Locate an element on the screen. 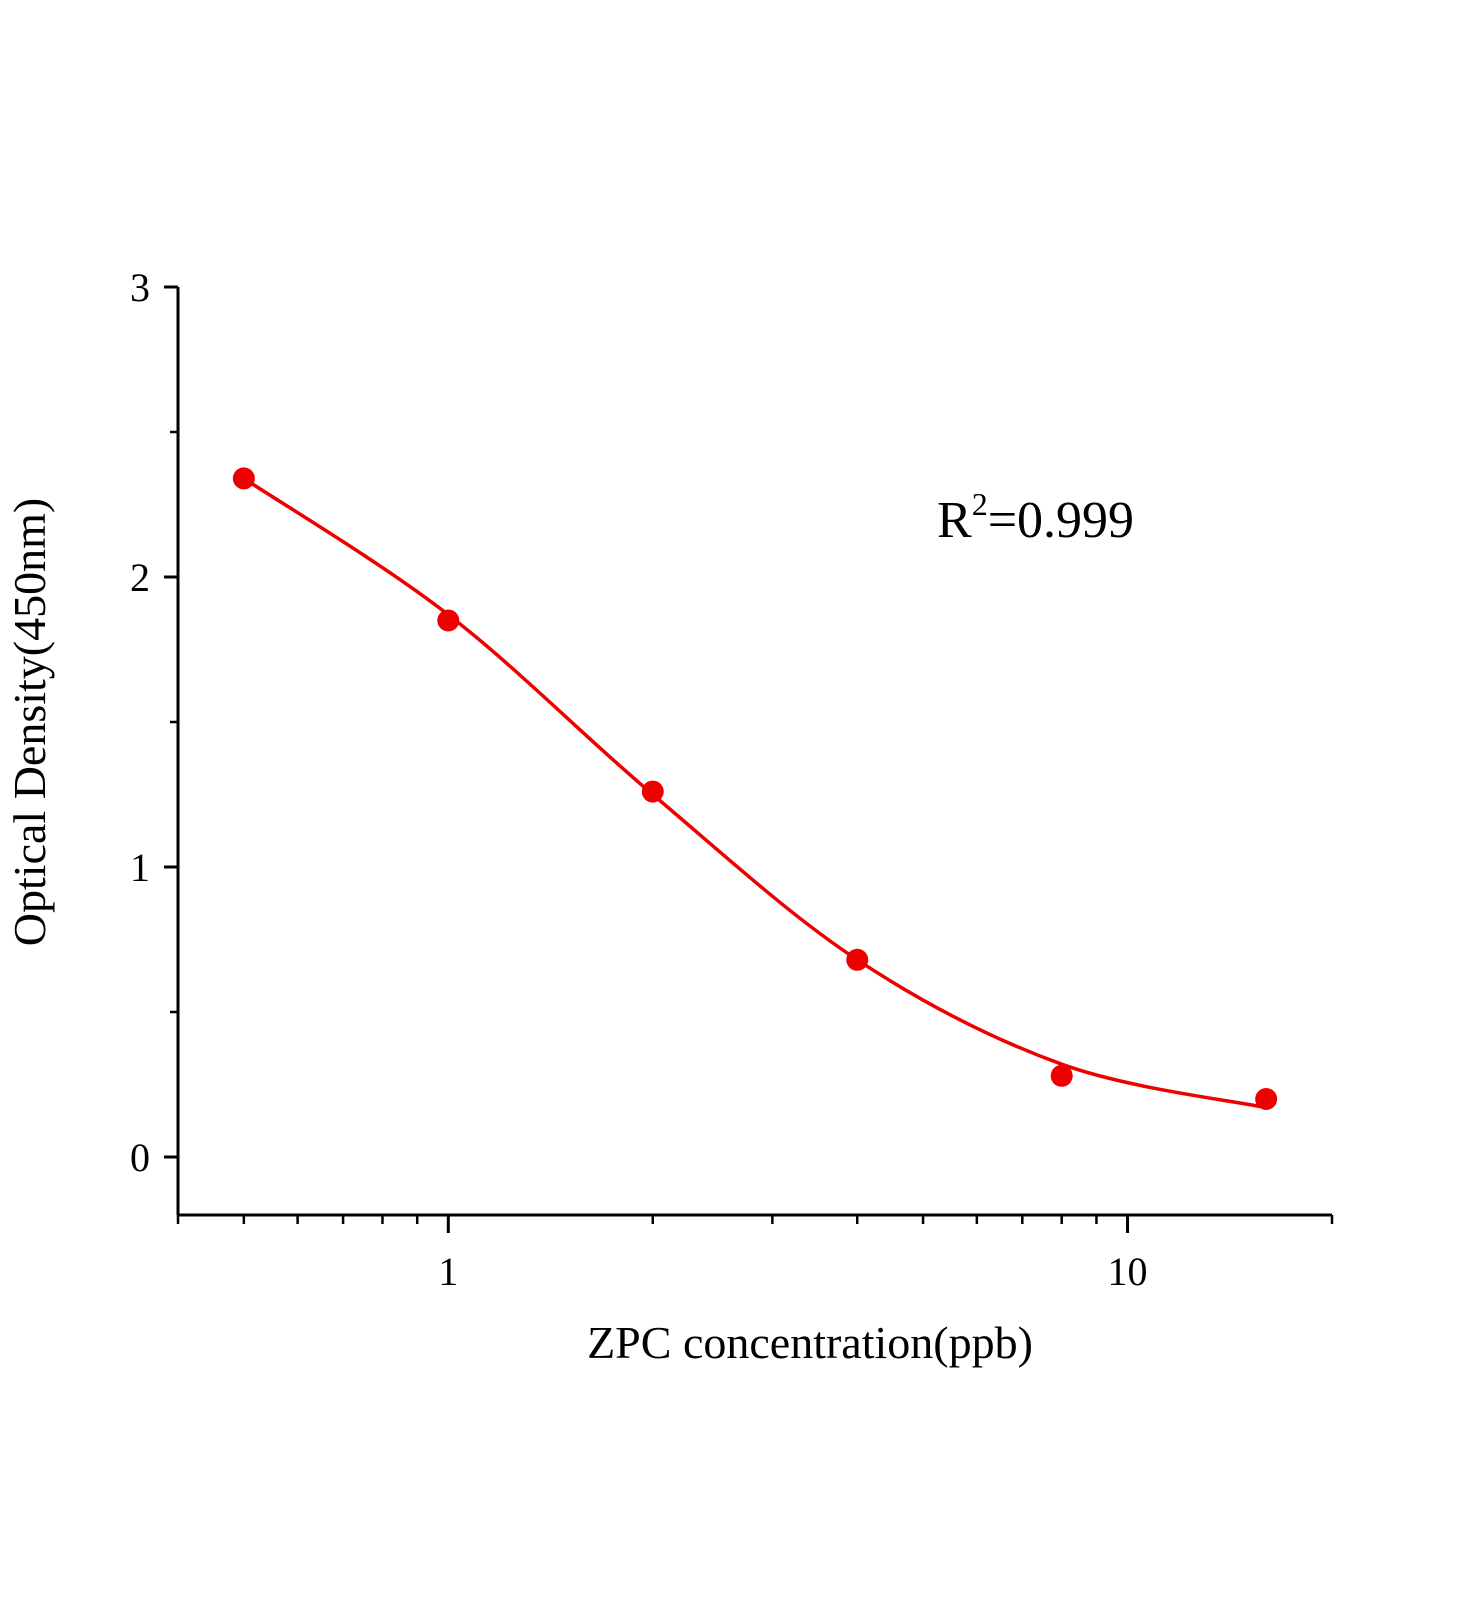 The height and width of the screenshot is (1600, 1472). y-tick-label: 2 is located at coordinates (140, 577).